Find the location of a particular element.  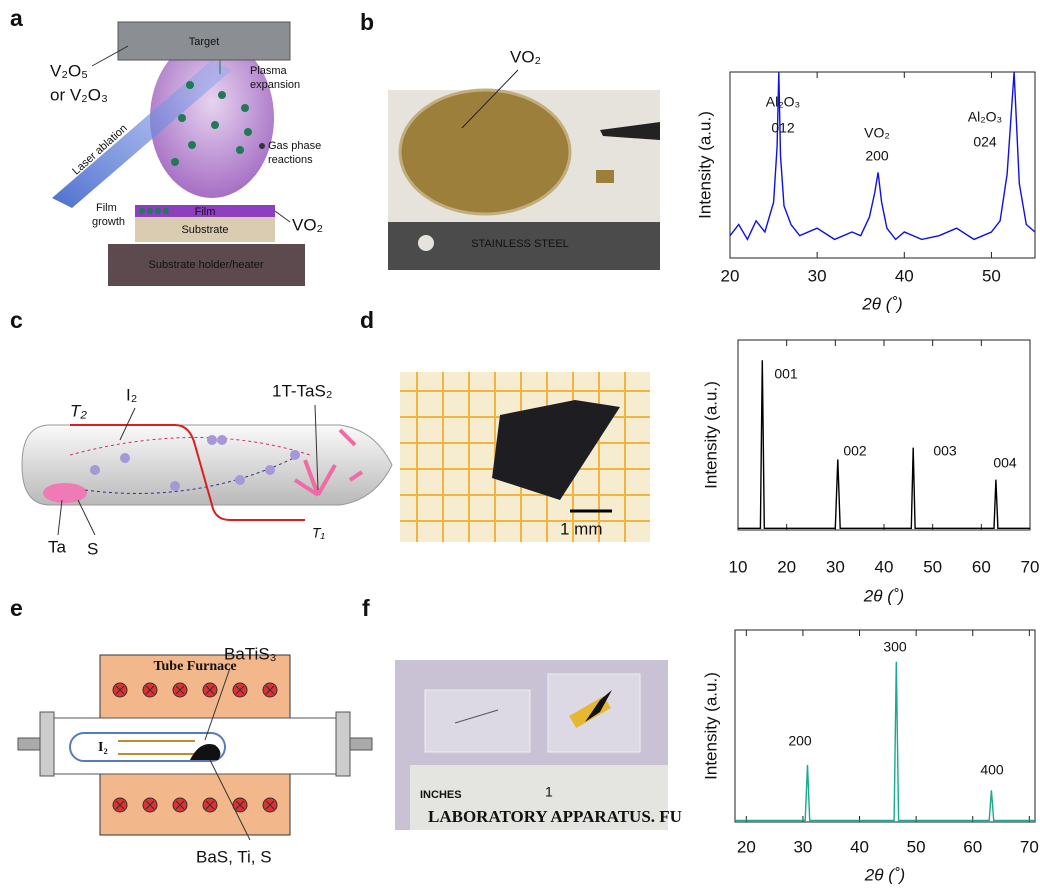

film-label: Film is located at coordinates (205, 212).